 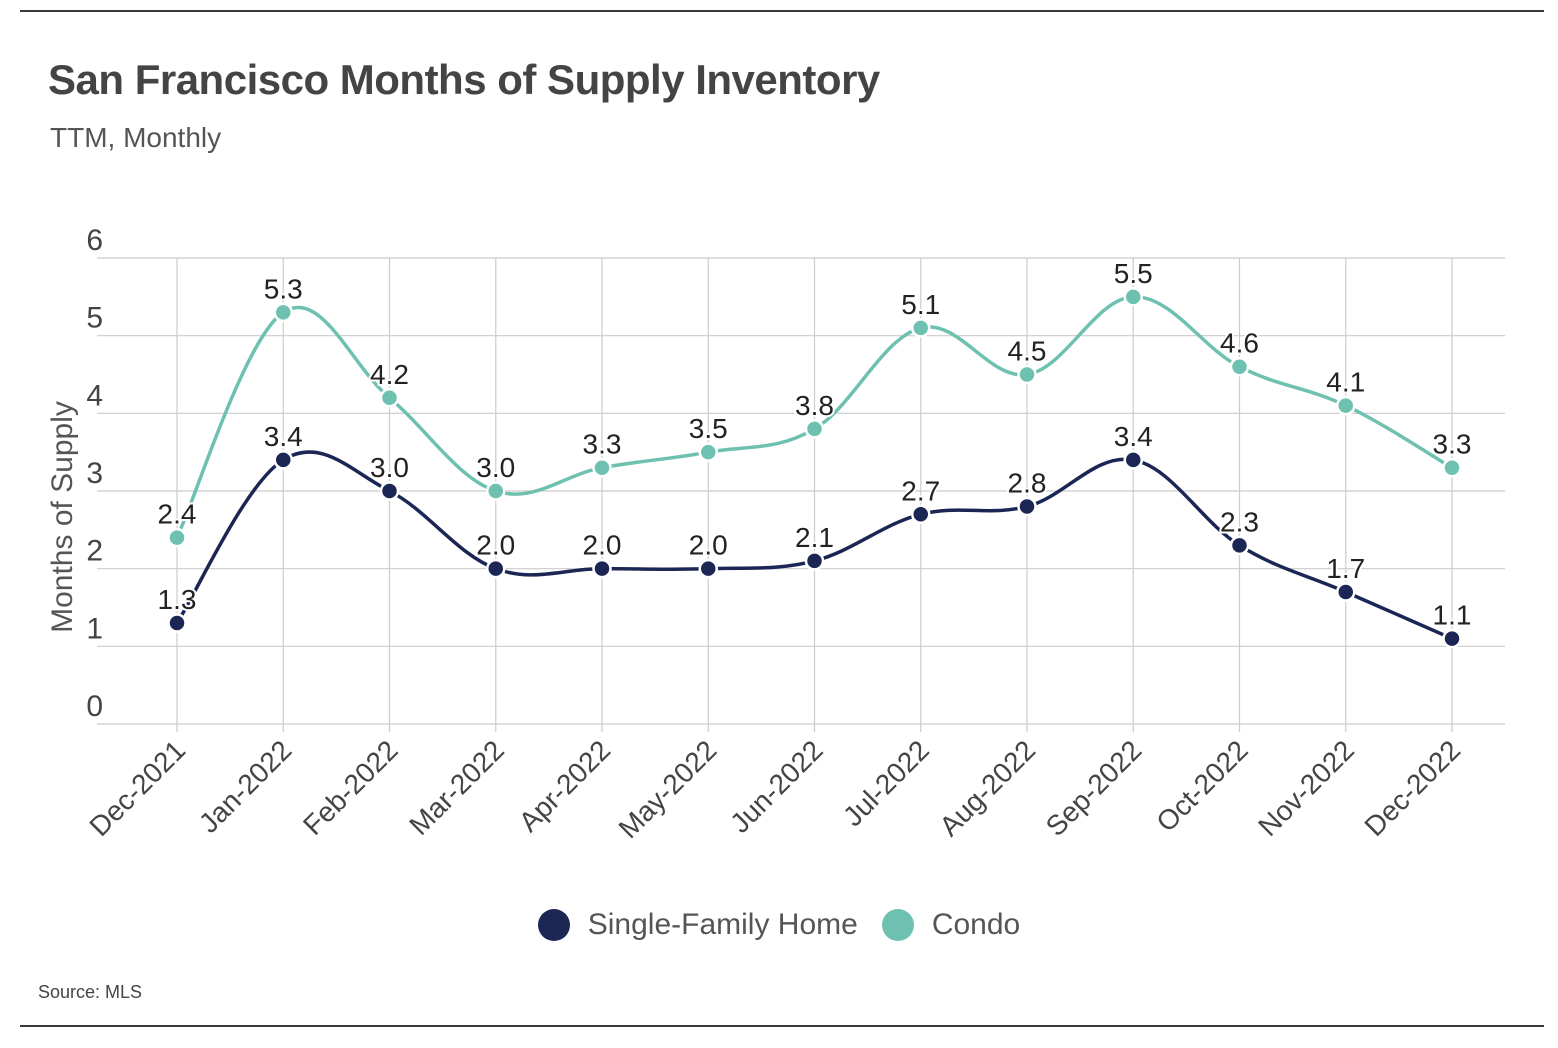 I want to click on x-tick-label: Nov-2022, so click(x=1306, y=788).